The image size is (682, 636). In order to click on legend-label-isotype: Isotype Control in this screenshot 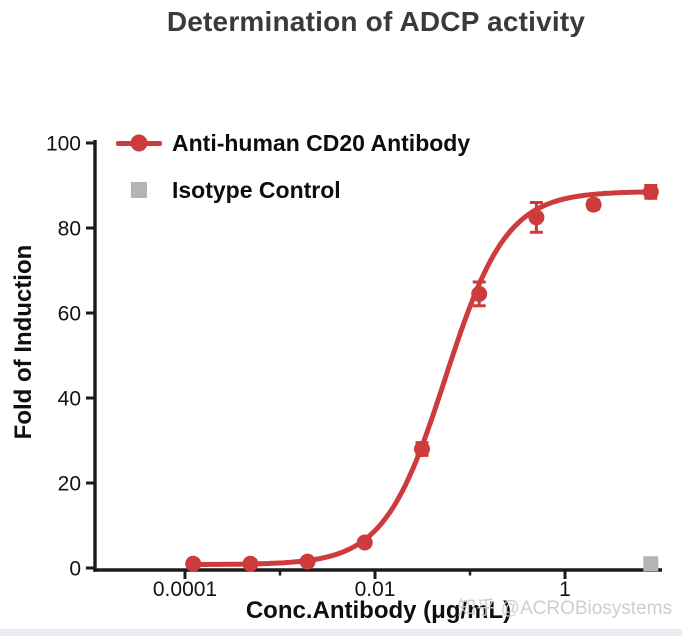, I will do `click(256, 189)`.